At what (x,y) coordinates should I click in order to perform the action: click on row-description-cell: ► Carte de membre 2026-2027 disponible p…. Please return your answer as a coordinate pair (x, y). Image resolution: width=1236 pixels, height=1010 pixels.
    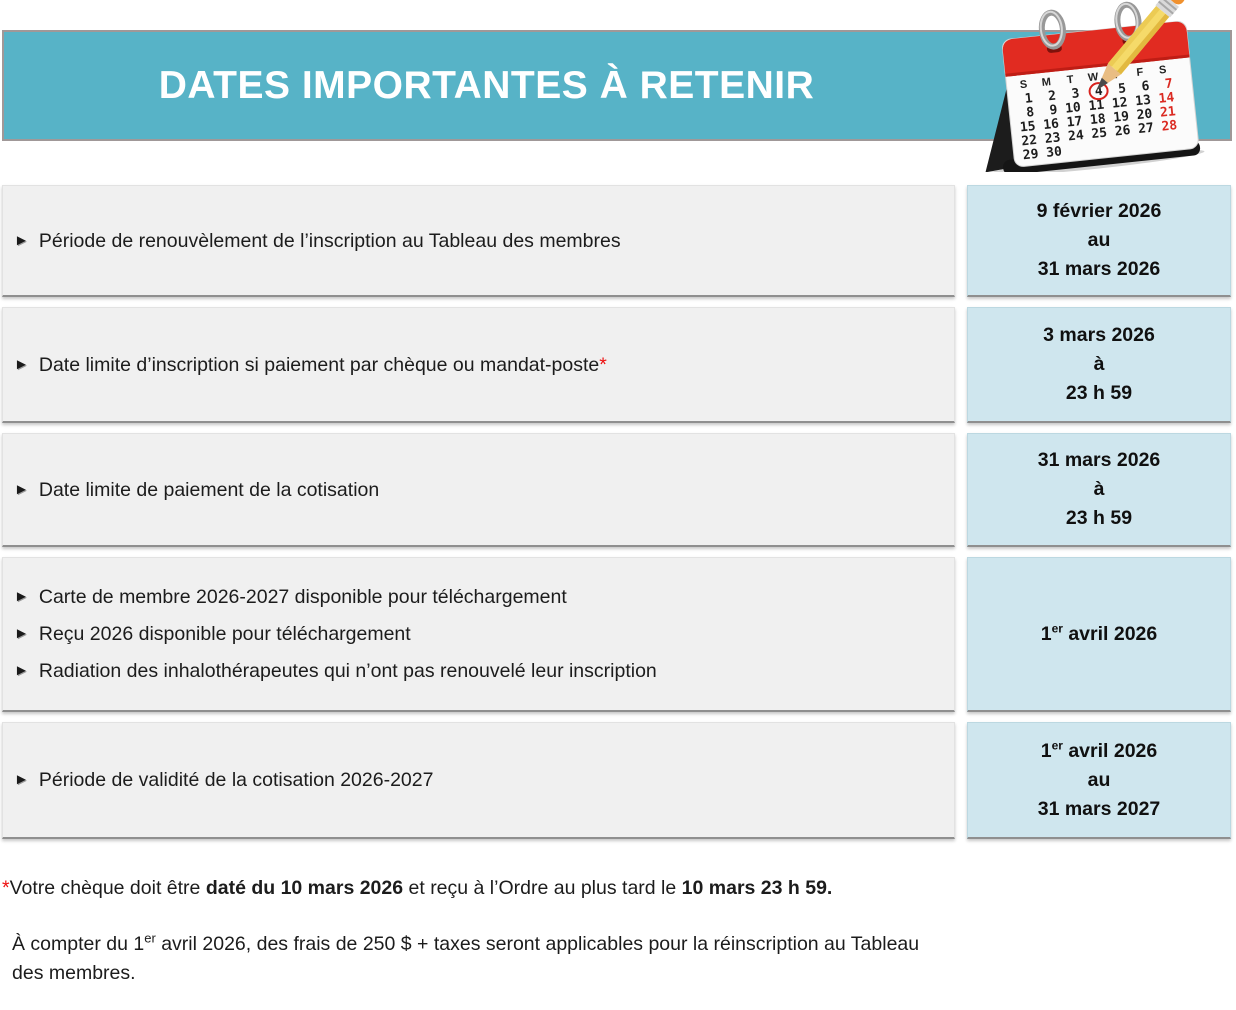
    Looking at the image, I should click on (478, 634).